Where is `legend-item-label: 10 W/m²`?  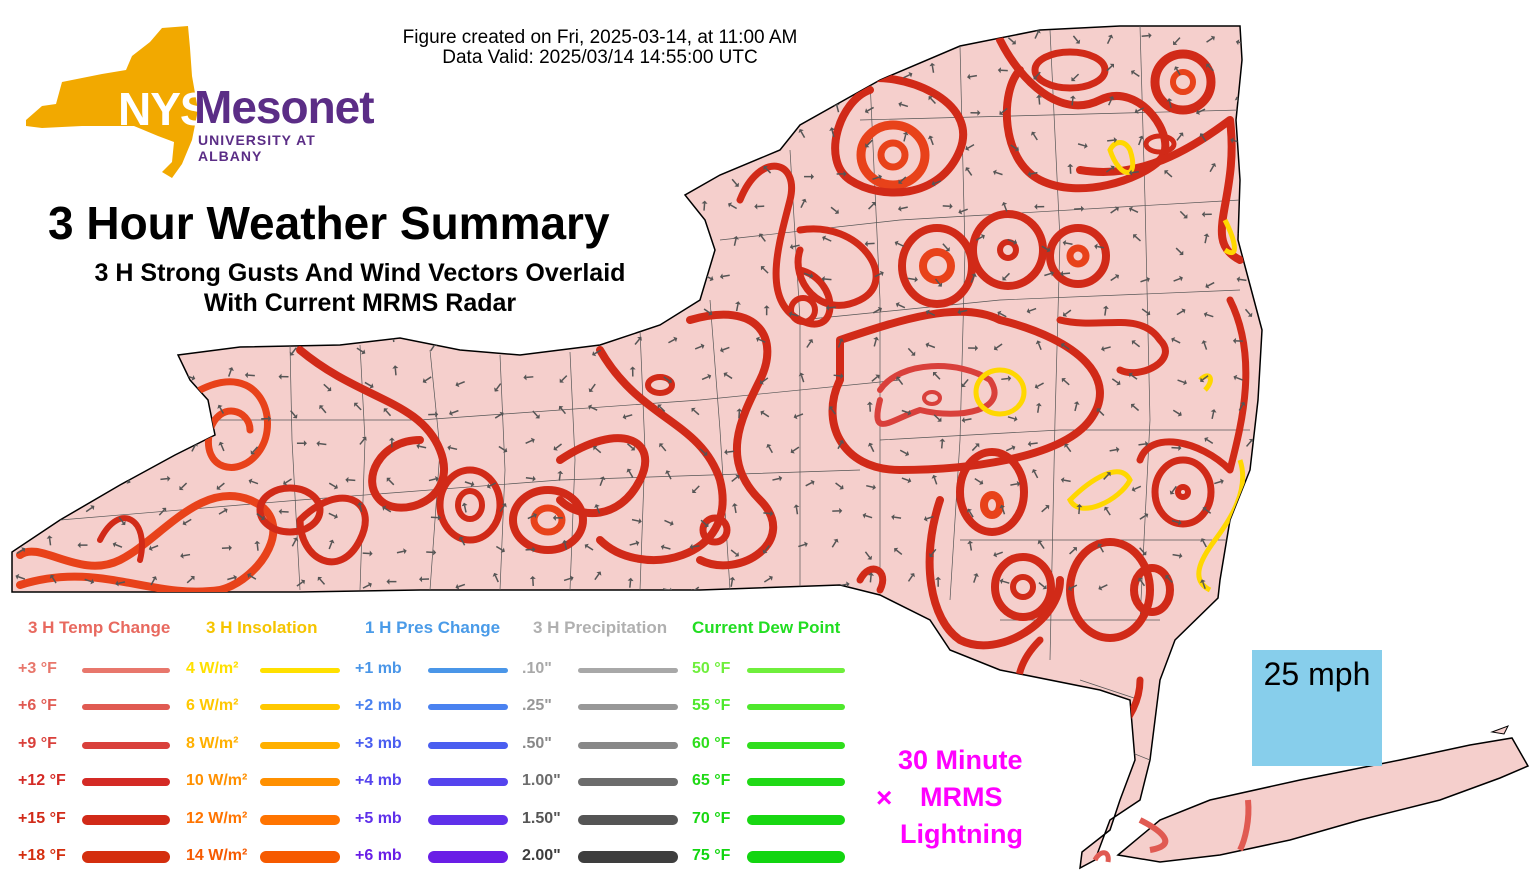
legend-item-label: 10 W/m² is located at coordinates (217, 780).